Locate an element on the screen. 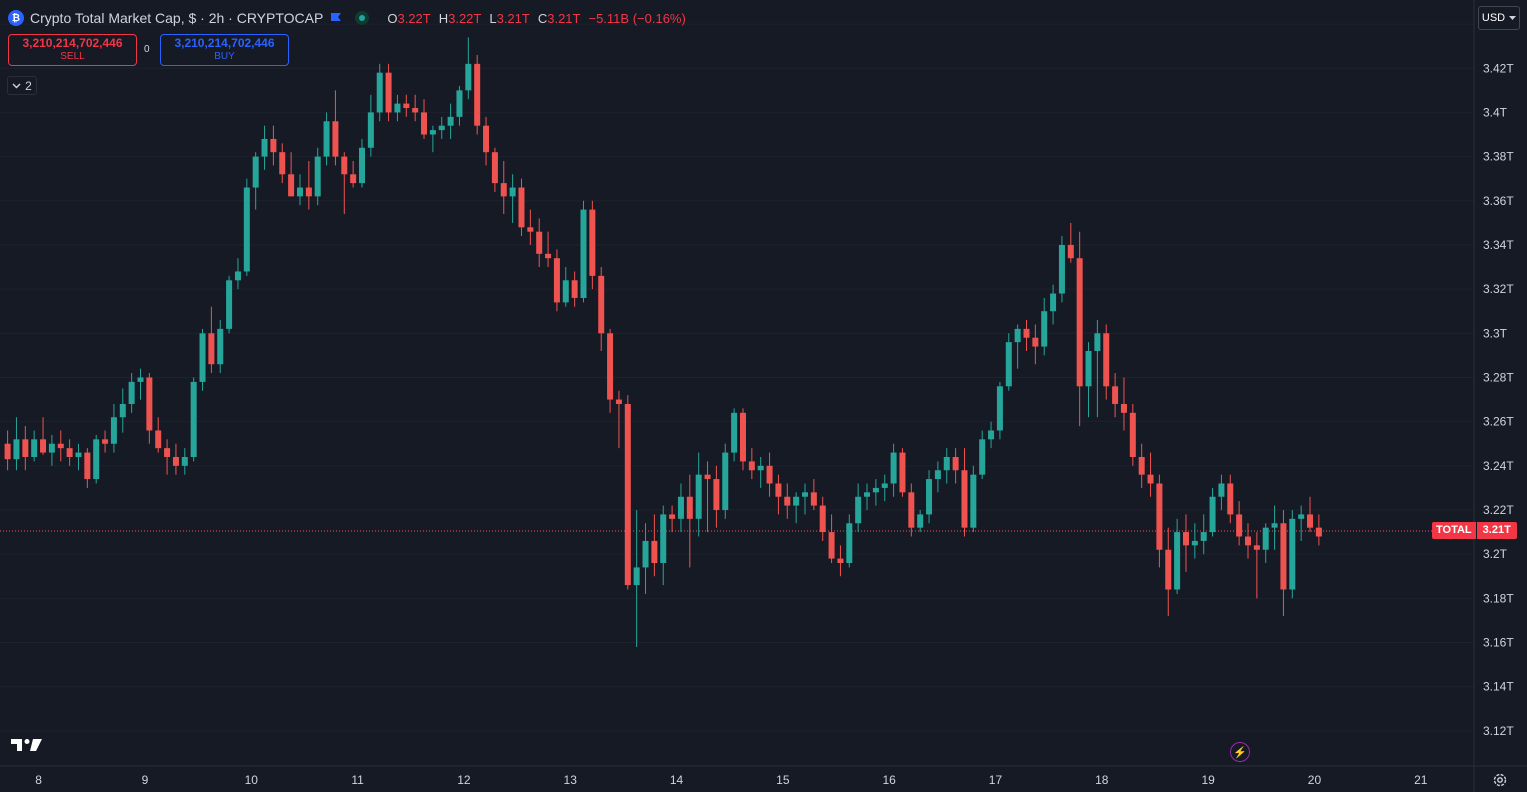 This screenshot has width=1527, height=792. indicators-toggle-button: 2 is located at coordinates (22, 85).